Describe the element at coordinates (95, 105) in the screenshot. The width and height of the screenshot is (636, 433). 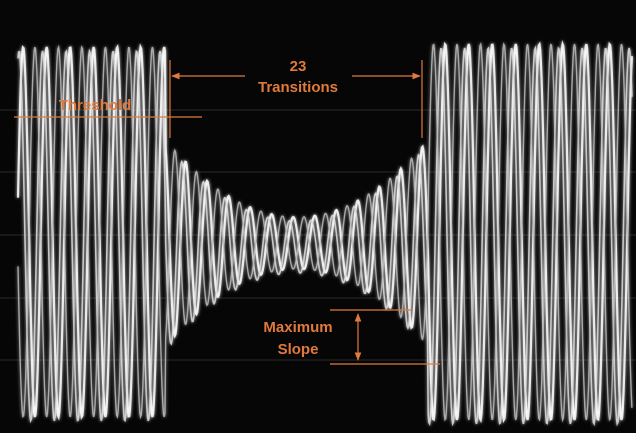
I see `threshold-label: Threshold` at that location.